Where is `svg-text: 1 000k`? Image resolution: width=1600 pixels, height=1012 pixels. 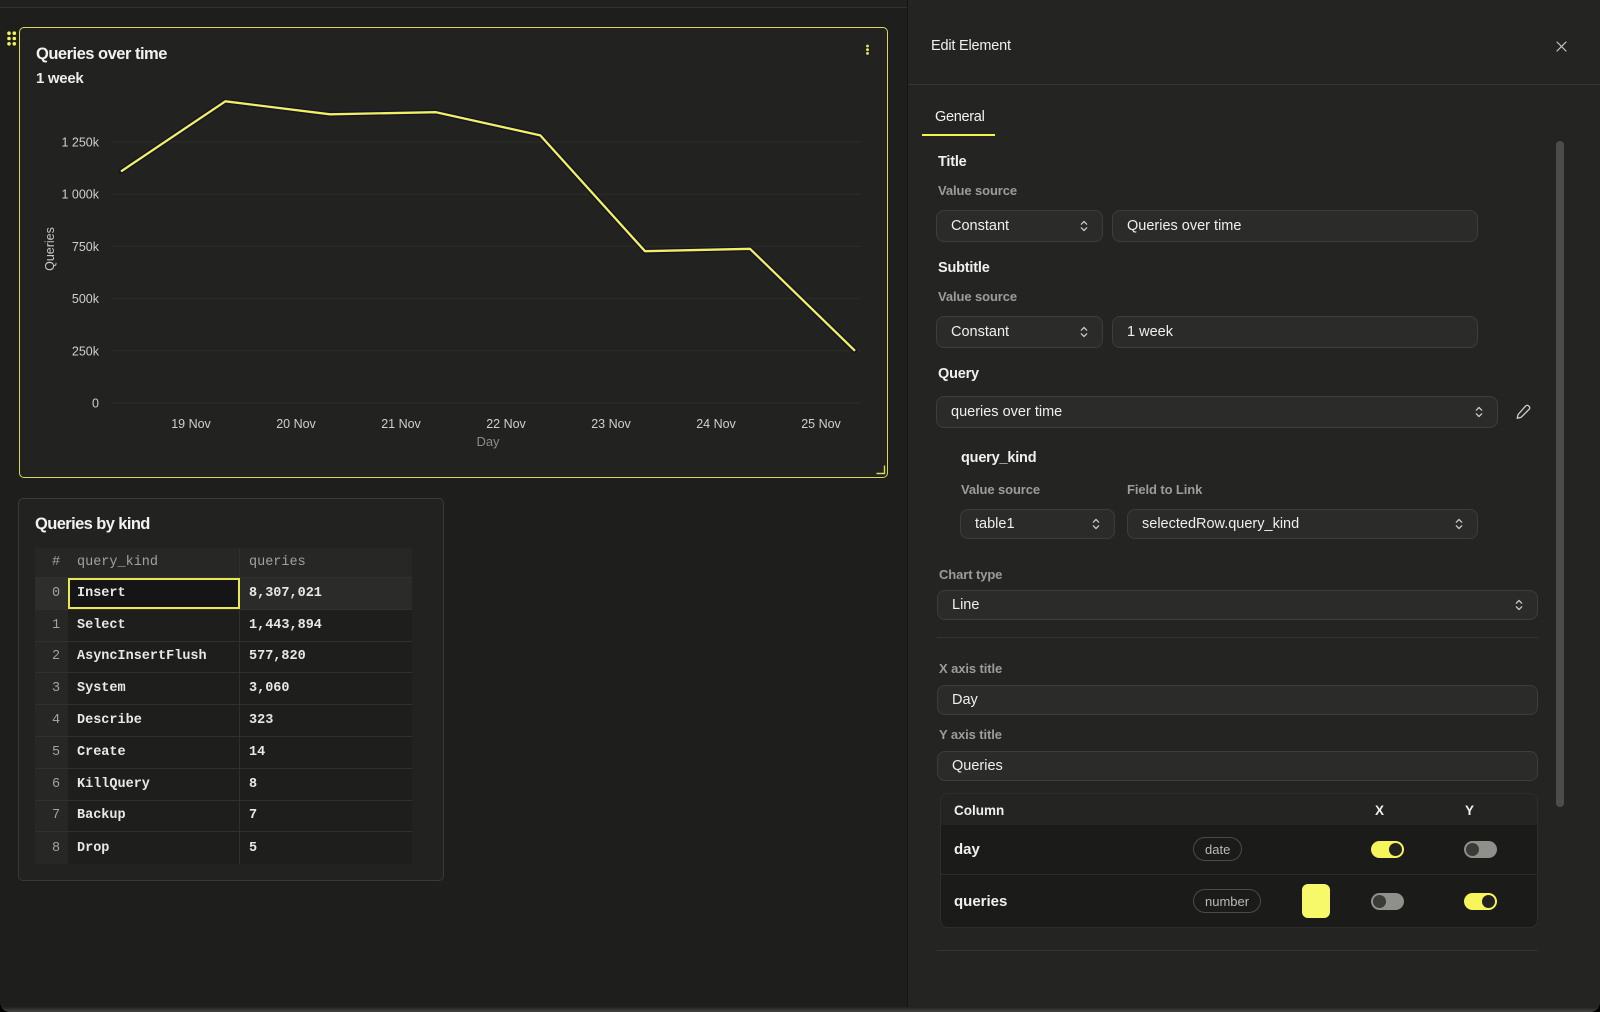
svg-text: 1 000k is located at coordinates (80, 195).